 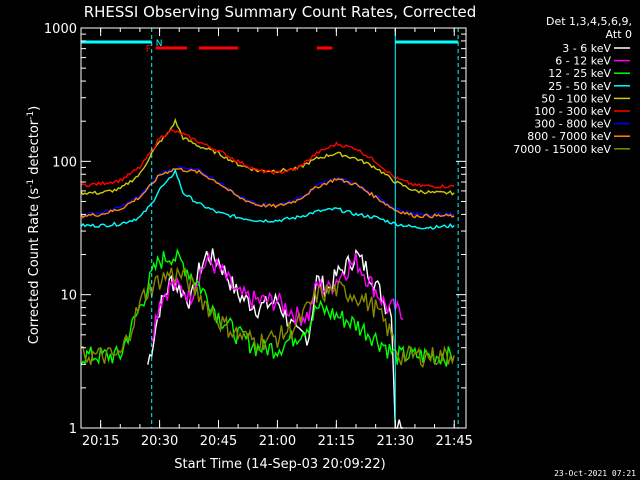 I want to click on legend-entry-label: 6 - 12 keV, so click(x=583, y=61).